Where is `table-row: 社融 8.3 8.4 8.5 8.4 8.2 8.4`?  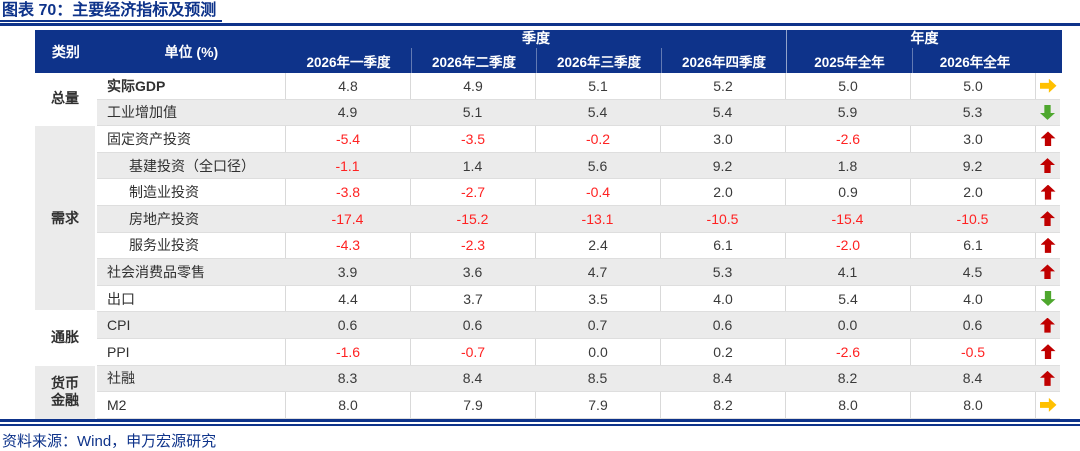 table-row: 社融 8.3 8.4 8.5 8.4 8.2 8.4 is located at coordinates (578, 379).